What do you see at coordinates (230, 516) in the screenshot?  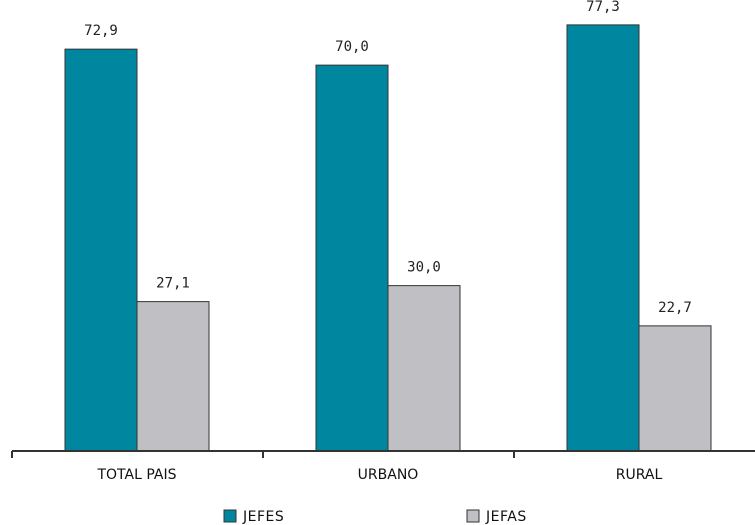 I see `legend-swatch-jefes` at bounding box center [230, 516].